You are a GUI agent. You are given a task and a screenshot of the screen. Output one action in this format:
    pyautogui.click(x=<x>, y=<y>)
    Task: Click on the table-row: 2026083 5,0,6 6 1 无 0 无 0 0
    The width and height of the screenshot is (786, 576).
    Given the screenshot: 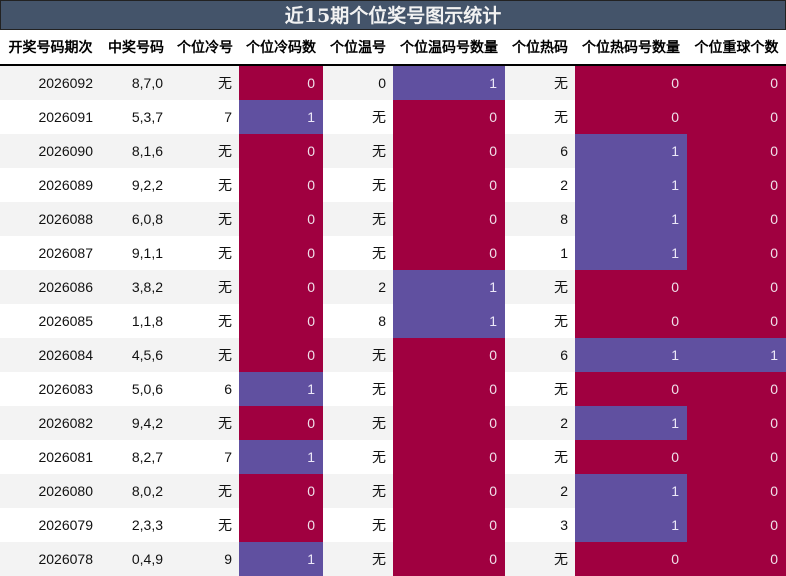 What is the action you would take?
    pyautogui.click(x=393, y=389)
    